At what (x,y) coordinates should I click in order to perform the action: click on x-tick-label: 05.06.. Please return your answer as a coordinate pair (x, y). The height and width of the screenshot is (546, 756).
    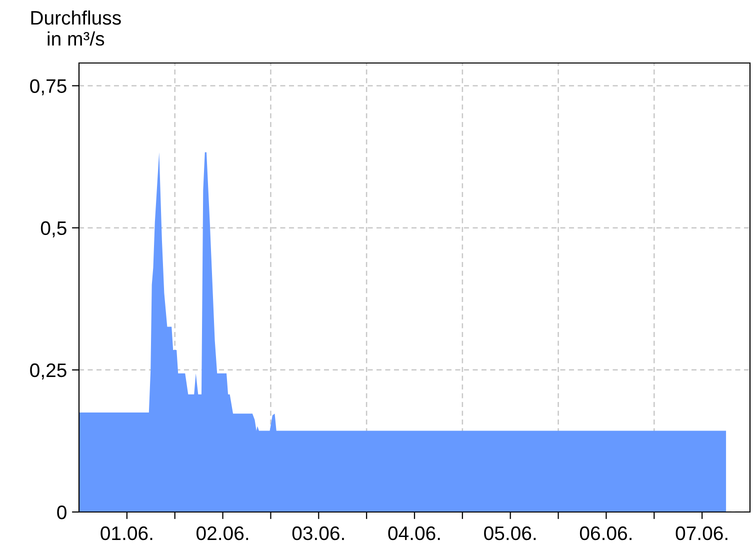
    Looking at the image, I should click on (510, 533).